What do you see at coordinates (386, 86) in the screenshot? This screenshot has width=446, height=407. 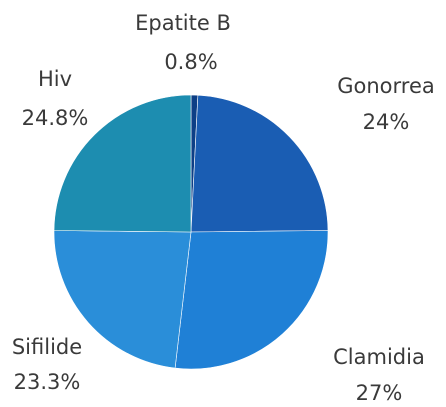 I see `slice-label: Gonorrea` at bounding box center [386, 86].